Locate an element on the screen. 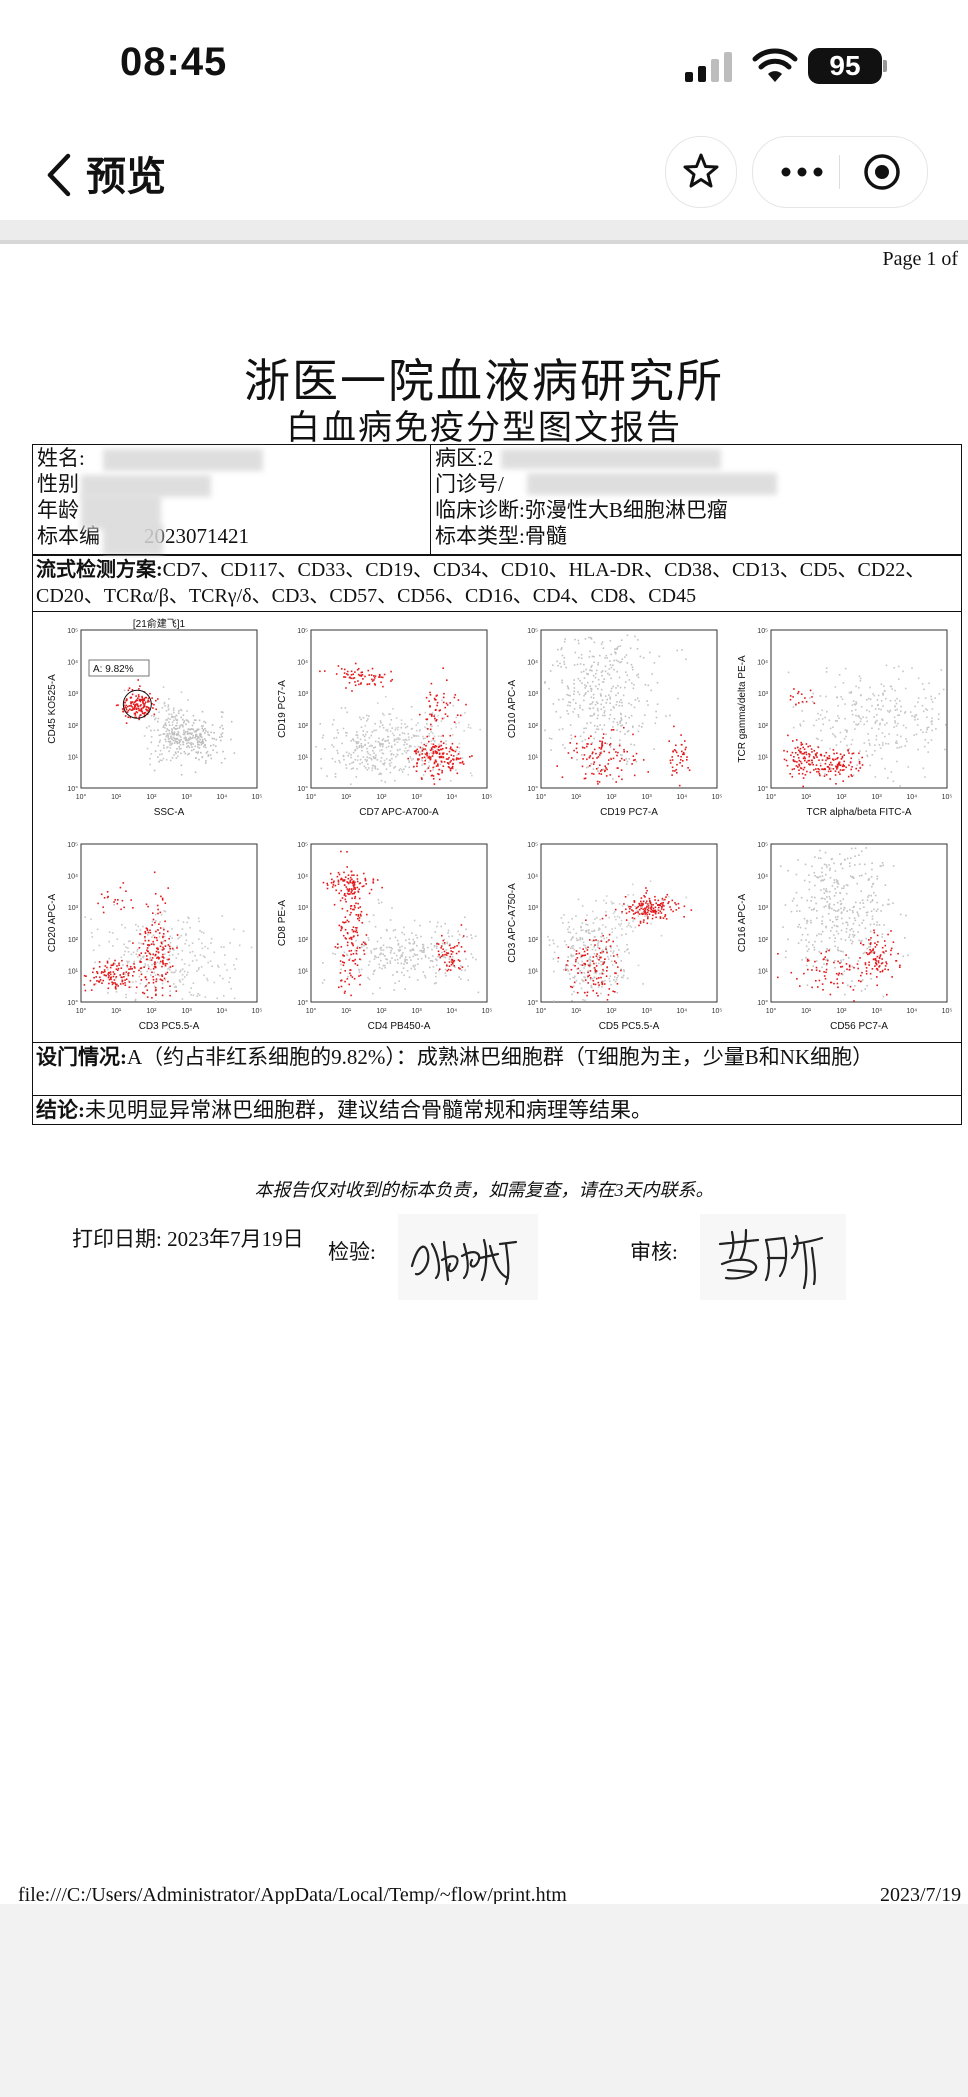 This screenshot has height=2097, width=968. name-row: 姓名: is located at coordinates (61, 458).